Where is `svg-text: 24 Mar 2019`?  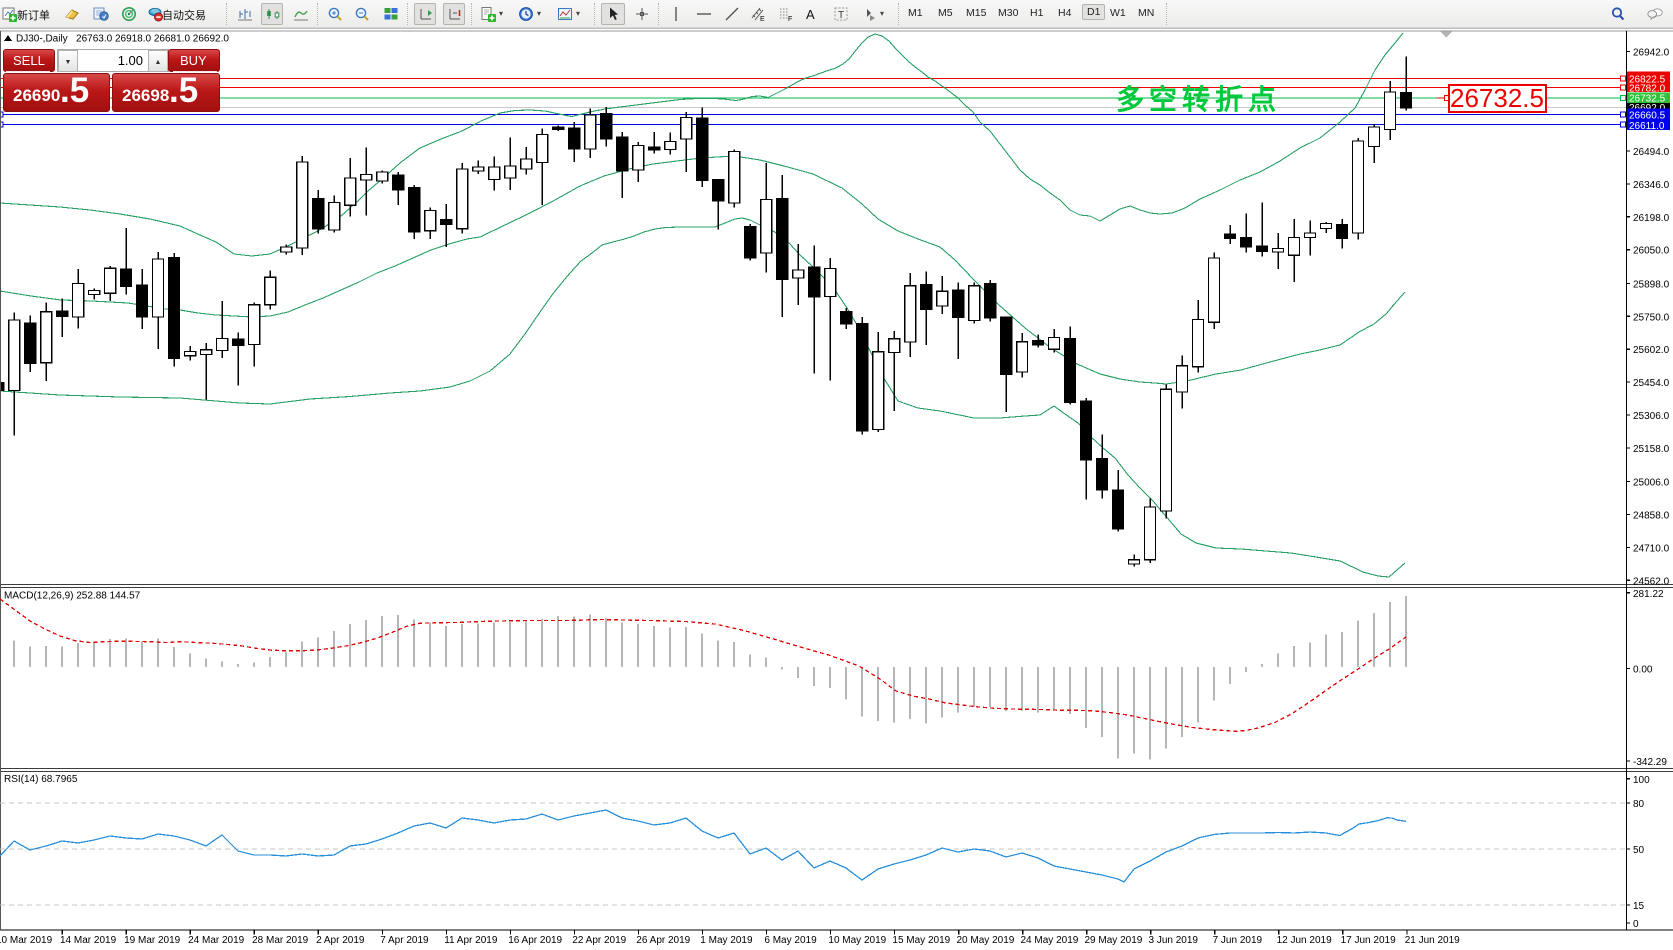
svg-text: 24 Mar 2019 is located at coordinates (216, 940).